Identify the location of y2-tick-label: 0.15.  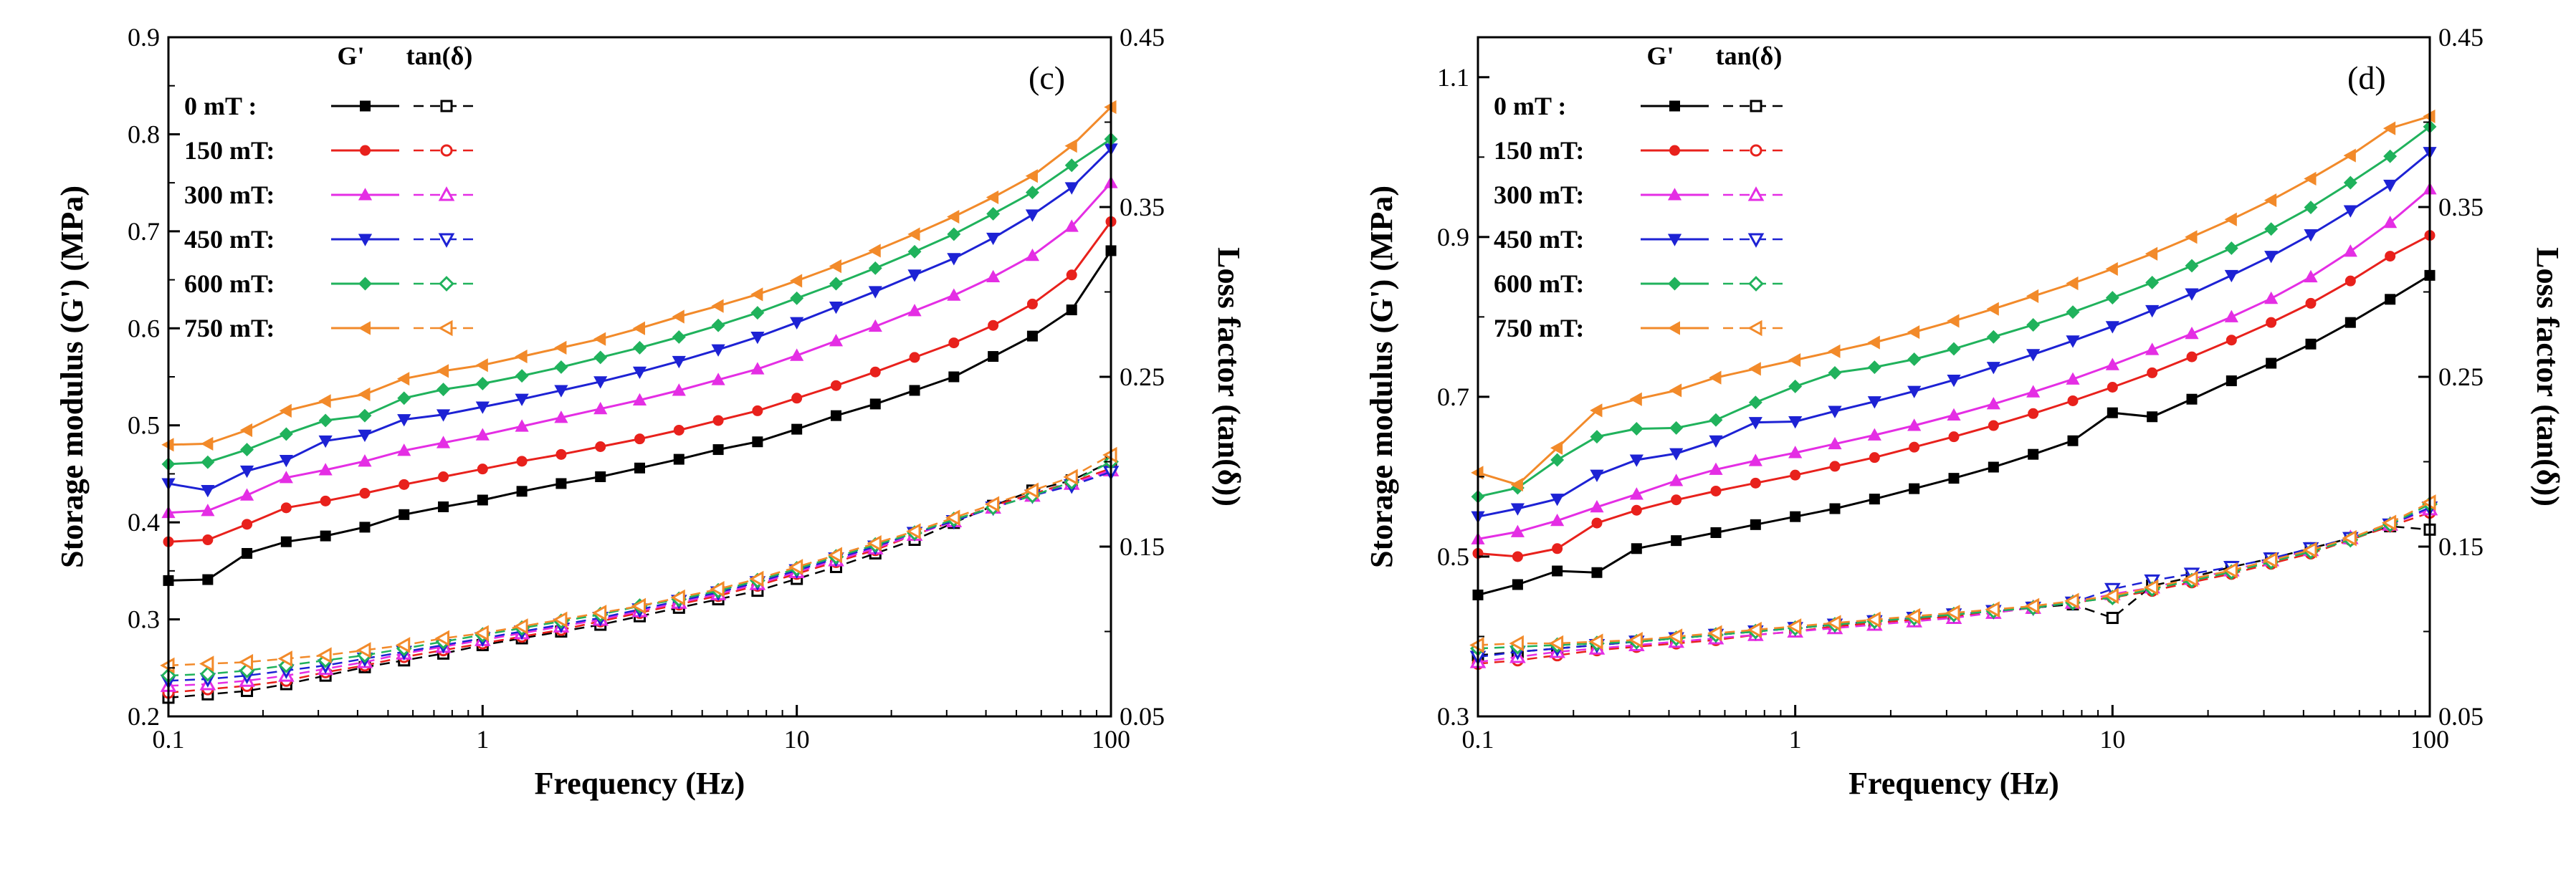
(2461, 546).